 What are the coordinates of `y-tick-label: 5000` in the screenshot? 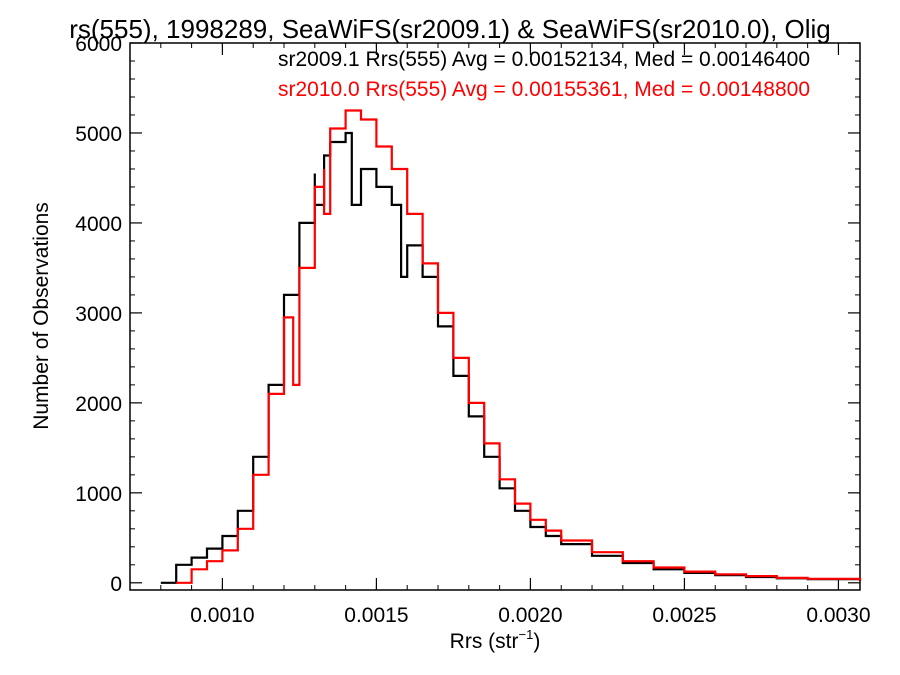 It's located at (98, 134).